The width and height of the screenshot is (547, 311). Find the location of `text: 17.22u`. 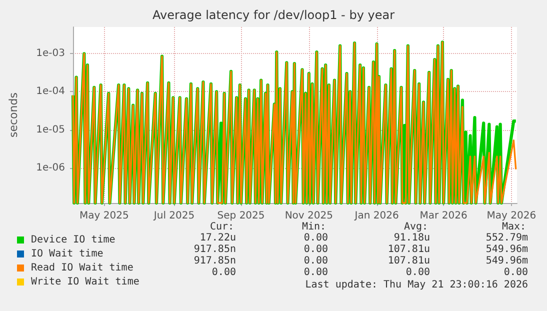

text: 17.22u is located at coordinates (218, 238).